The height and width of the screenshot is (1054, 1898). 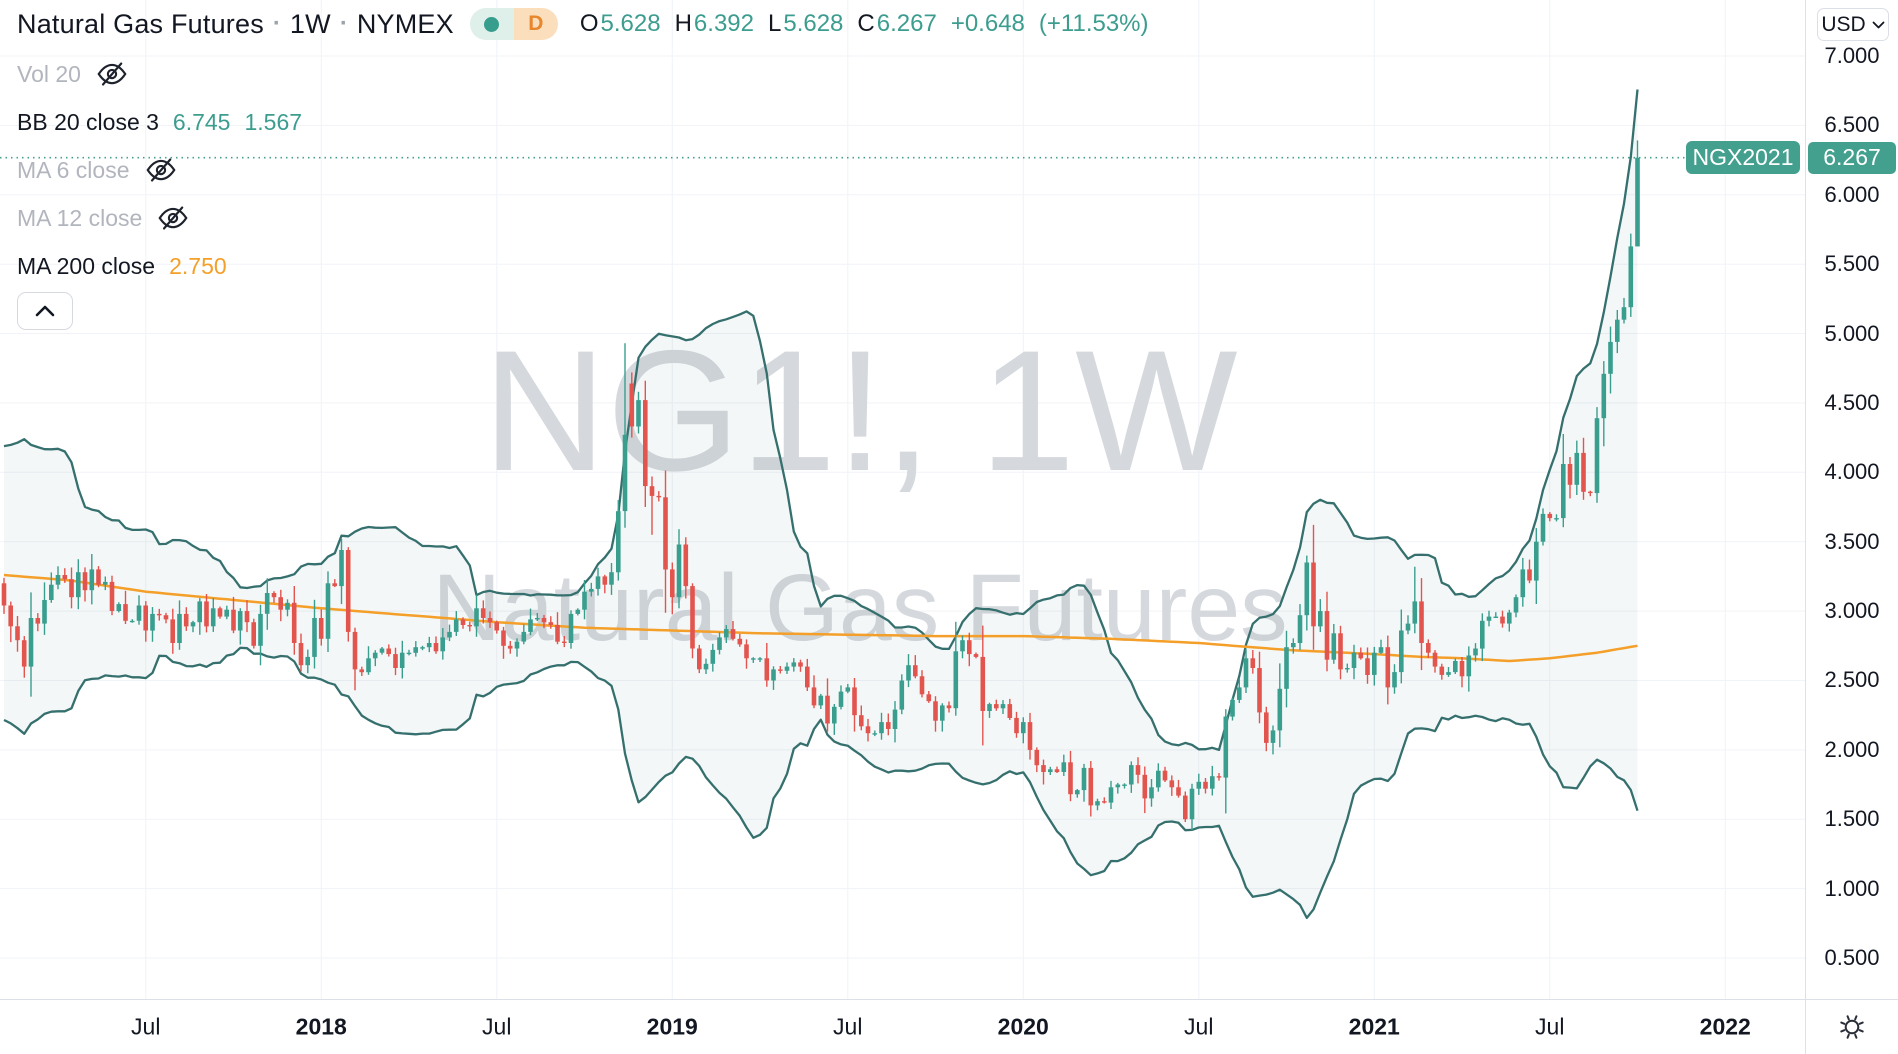 I want to click on change-percent: (+11.53%), so click(x=1093, y=23).